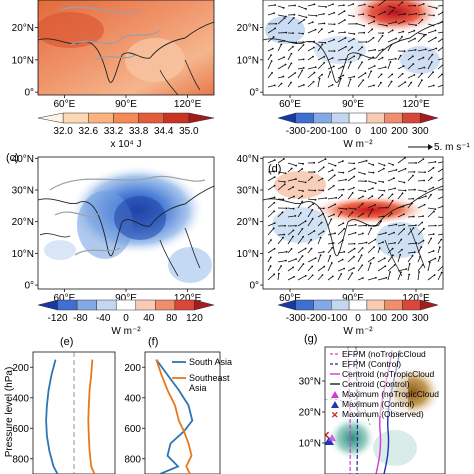 The image size is (474, 474). Describe the element at coordinates (248, 60) in the screenshot. I see `b-ytick-label: 10°N` at that location.